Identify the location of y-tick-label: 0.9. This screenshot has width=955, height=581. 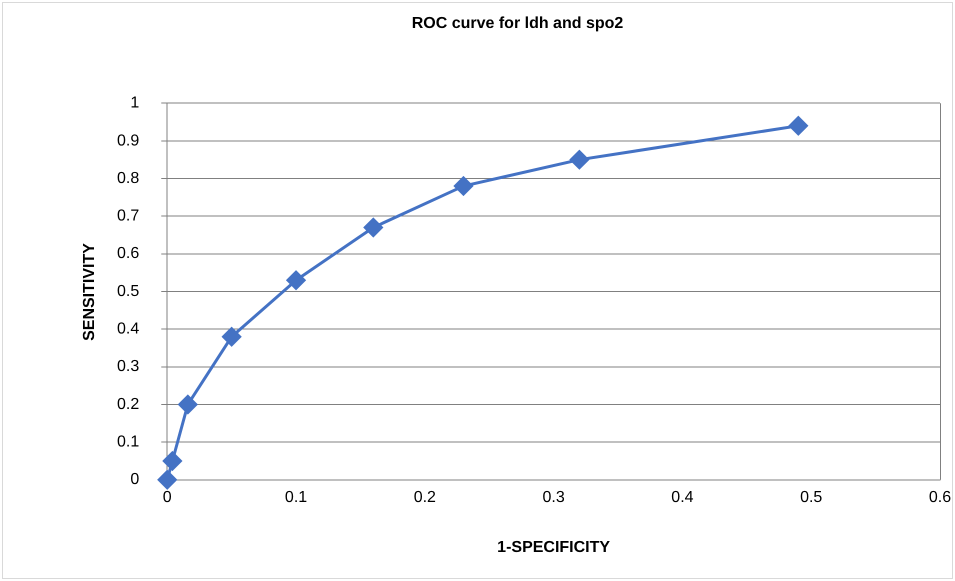
(128, 141).